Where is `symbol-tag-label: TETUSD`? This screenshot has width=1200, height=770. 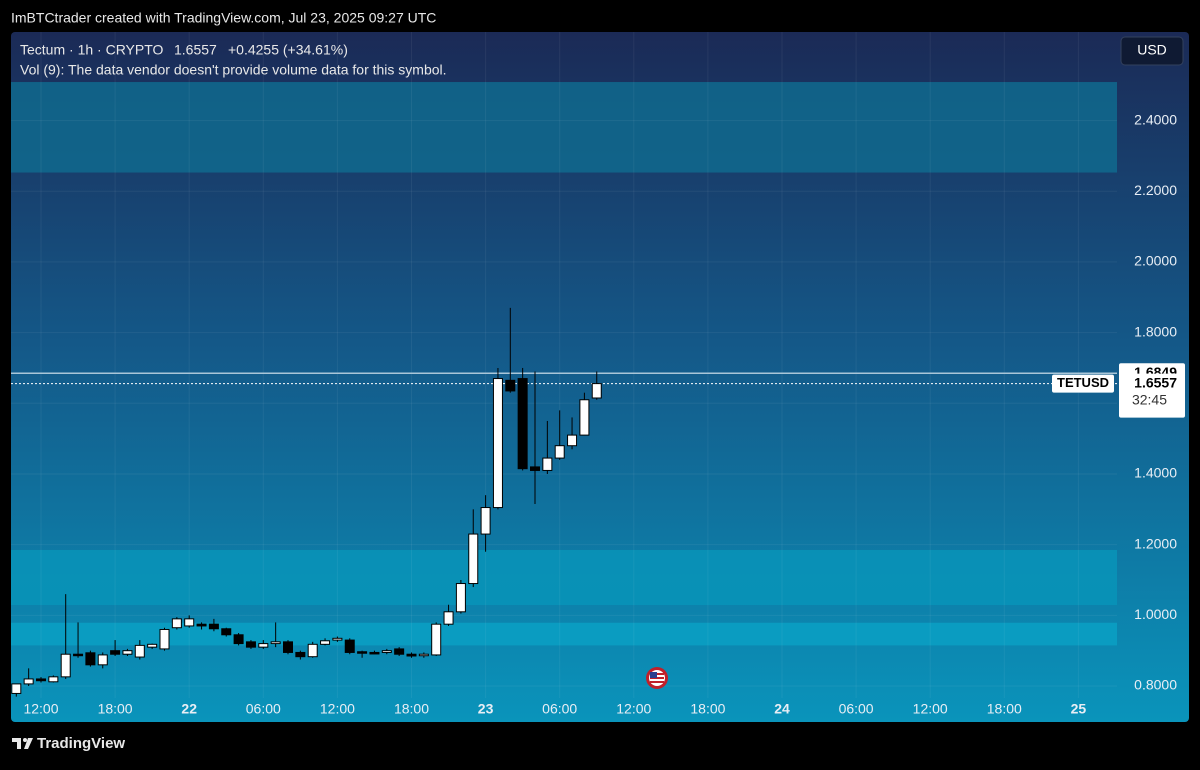
symbol-tag-label: TETUSD is located at coordinates (1083, 382).